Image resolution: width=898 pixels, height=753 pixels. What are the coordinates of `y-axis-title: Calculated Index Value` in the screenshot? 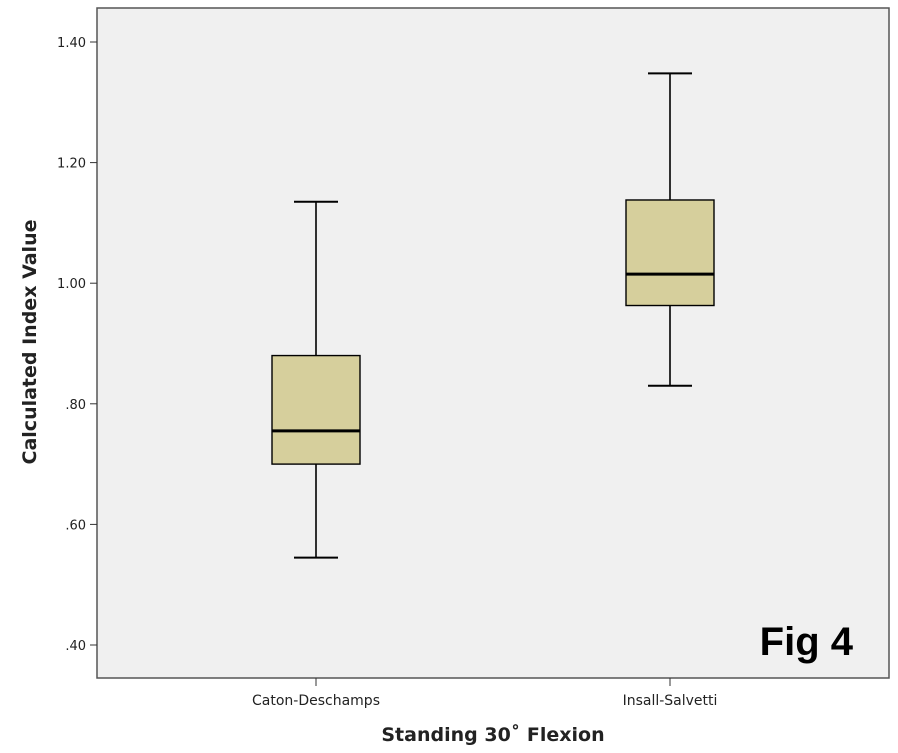 It's located at (30, 342).